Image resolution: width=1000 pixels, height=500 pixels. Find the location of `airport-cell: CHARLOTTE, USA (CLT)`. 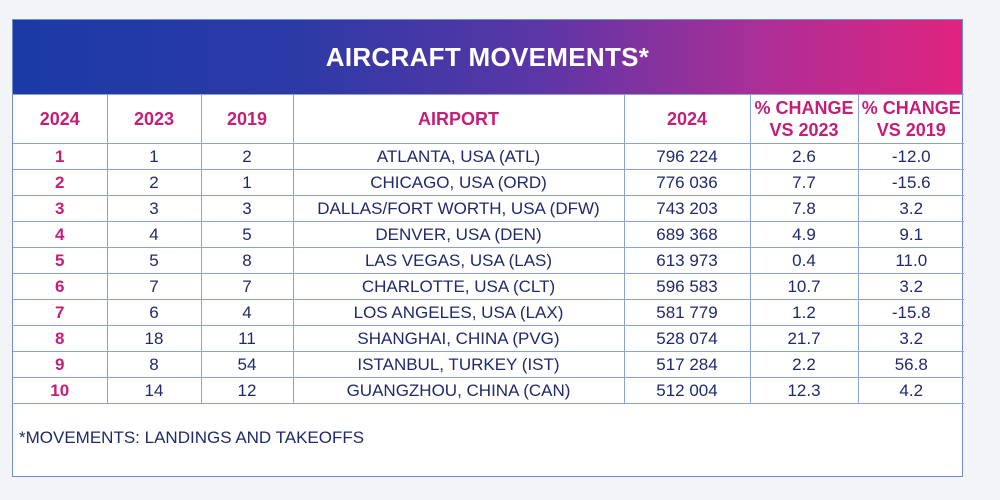

airport-cell: CHARLOTTE, USA (CLT) is located at coordinates (458, 286).